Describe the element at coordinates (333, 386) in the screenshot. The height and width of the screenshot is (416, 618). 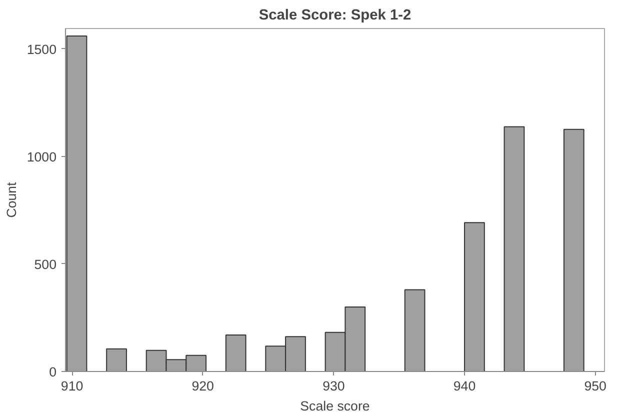
I see `x-tick-label: 930` at that location.